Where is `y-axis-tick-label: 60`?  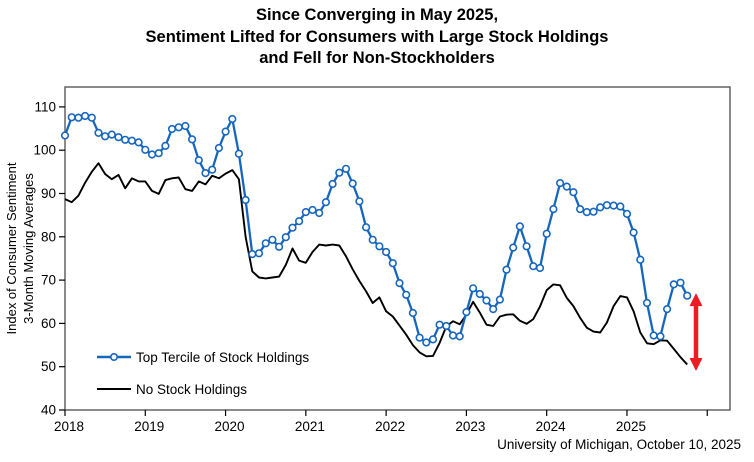
y-axis-tick-label: 60 is located at coordinates (48, 323).